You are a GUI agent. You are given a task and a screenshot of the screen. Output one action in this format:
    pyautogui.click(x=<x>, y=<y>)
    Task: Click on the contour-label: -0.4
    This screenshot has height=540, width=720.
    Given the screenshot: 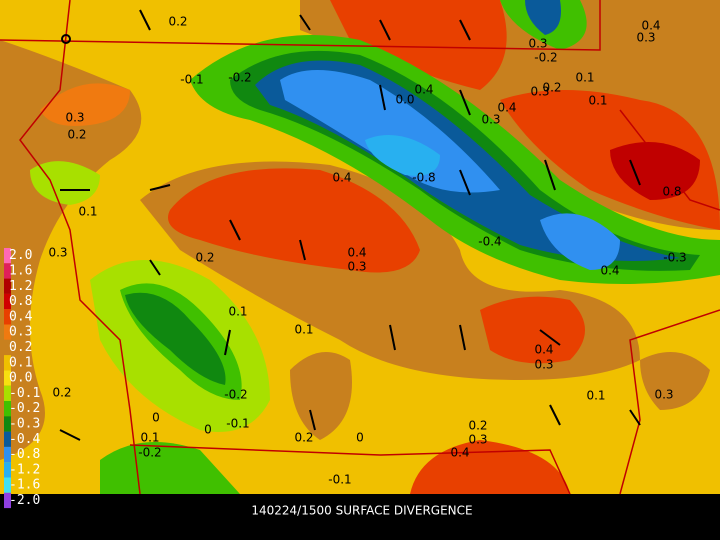 What is the action you would take?
    pyautogui.click(x=489, y=242)
    